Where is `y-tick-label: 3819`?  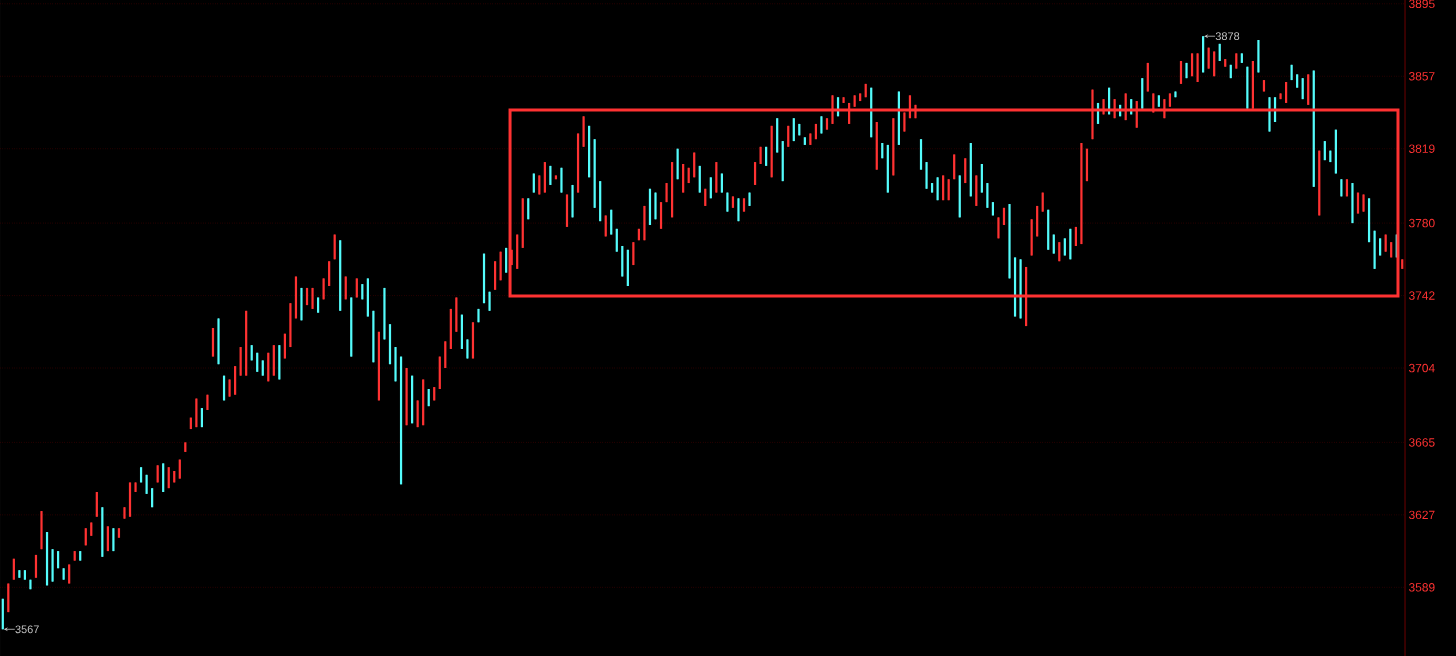 y-tick-label: 3819 is located at coordinates (1421, 148).